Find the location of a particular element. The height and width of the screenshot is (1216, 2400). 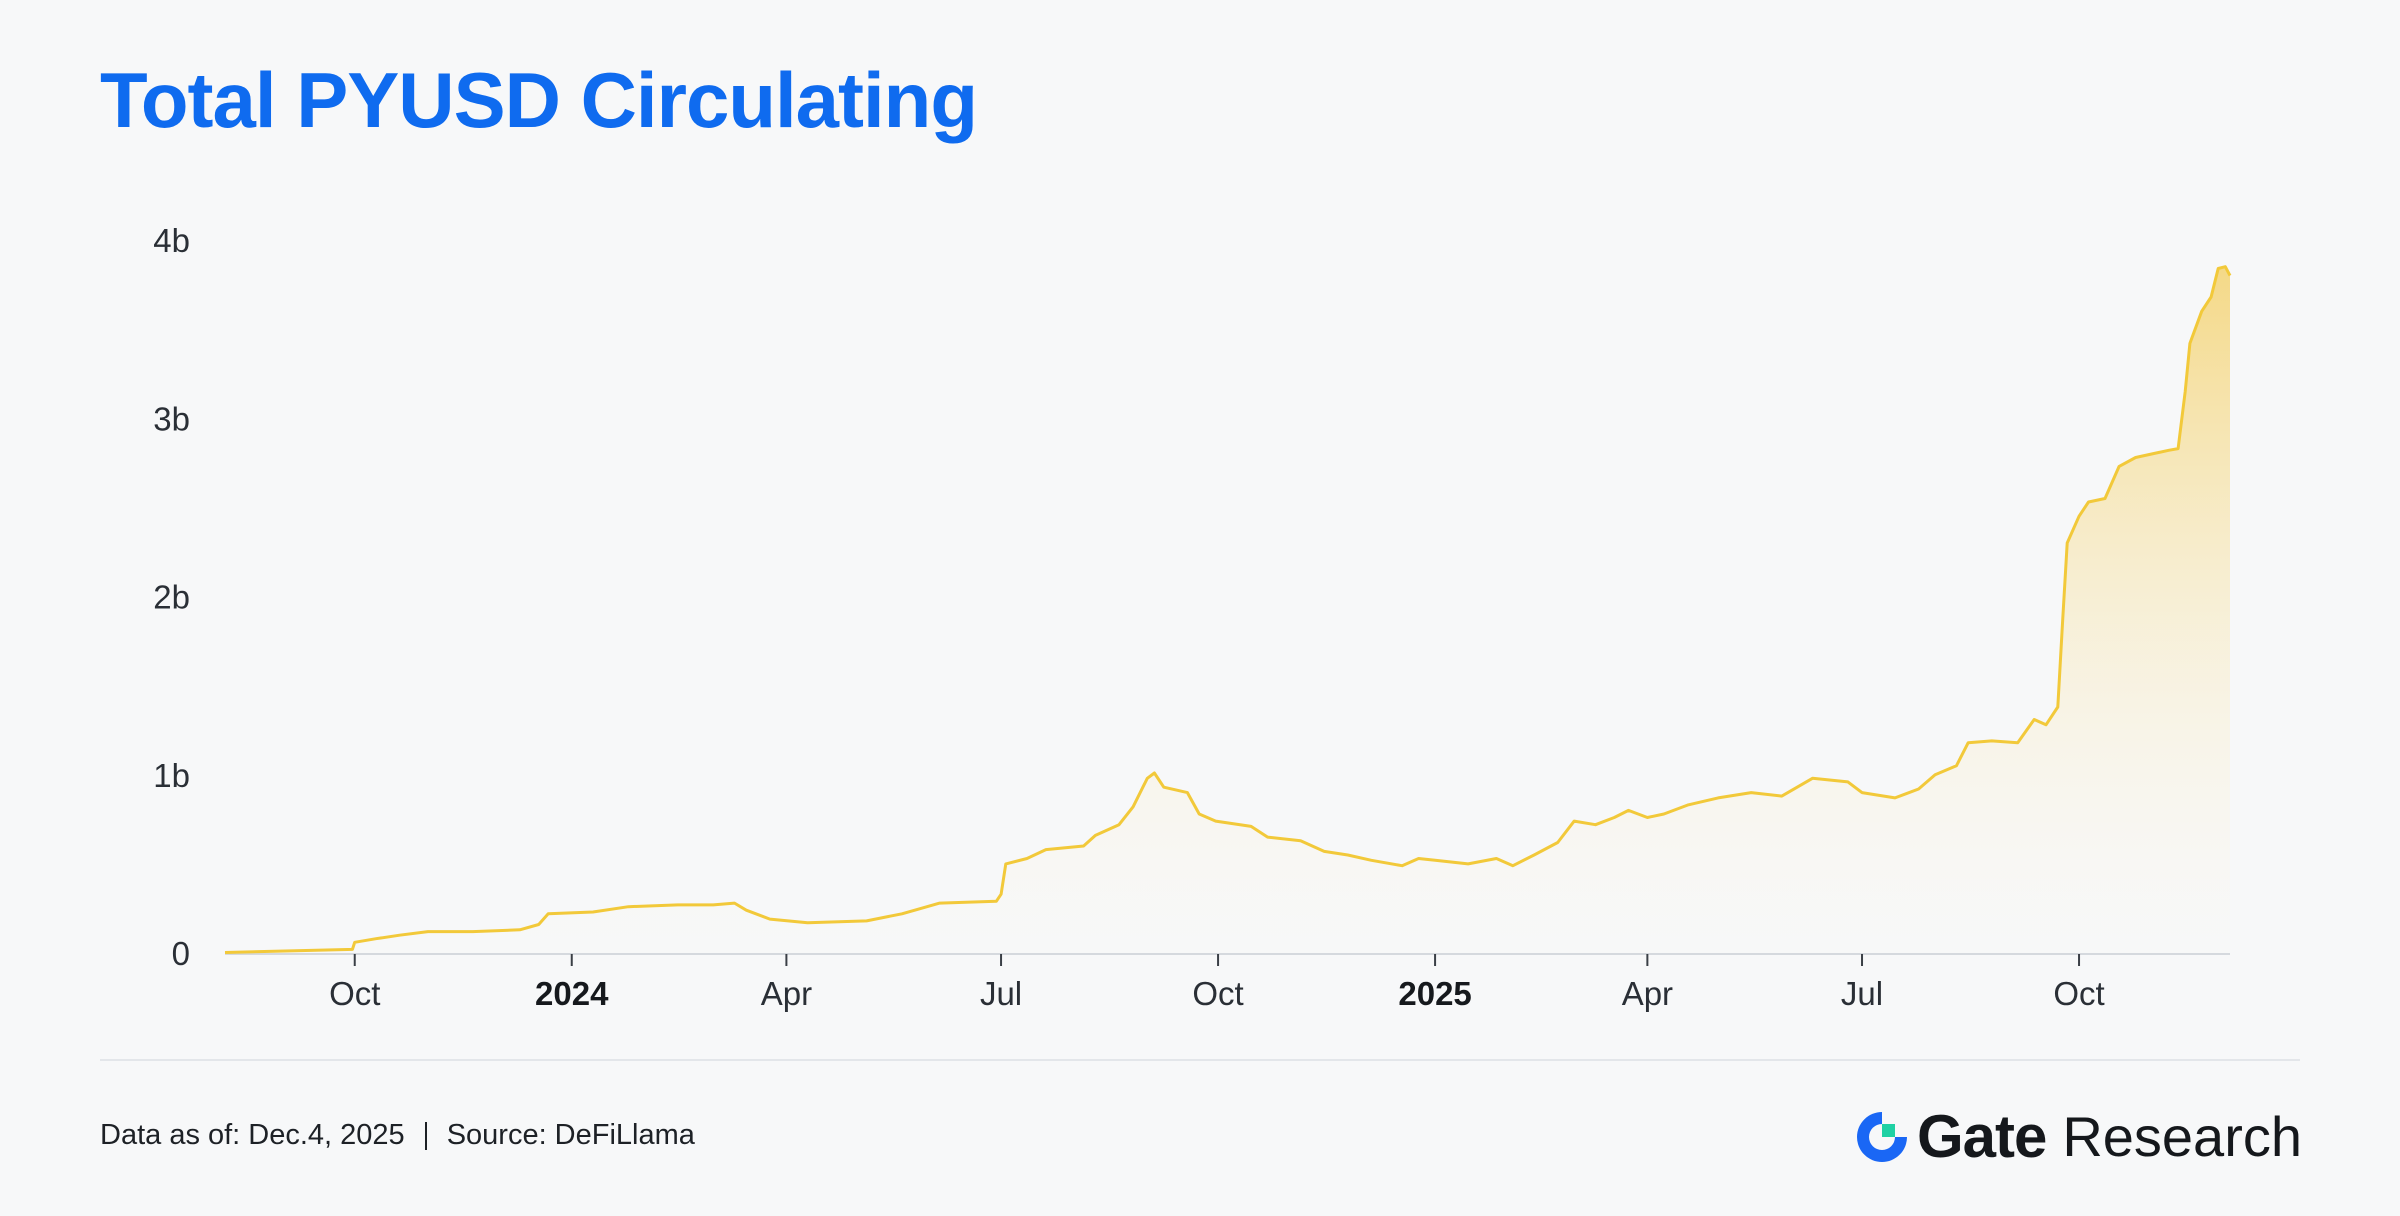

gate-logo-icon is located at coordinates (1881, 1136).